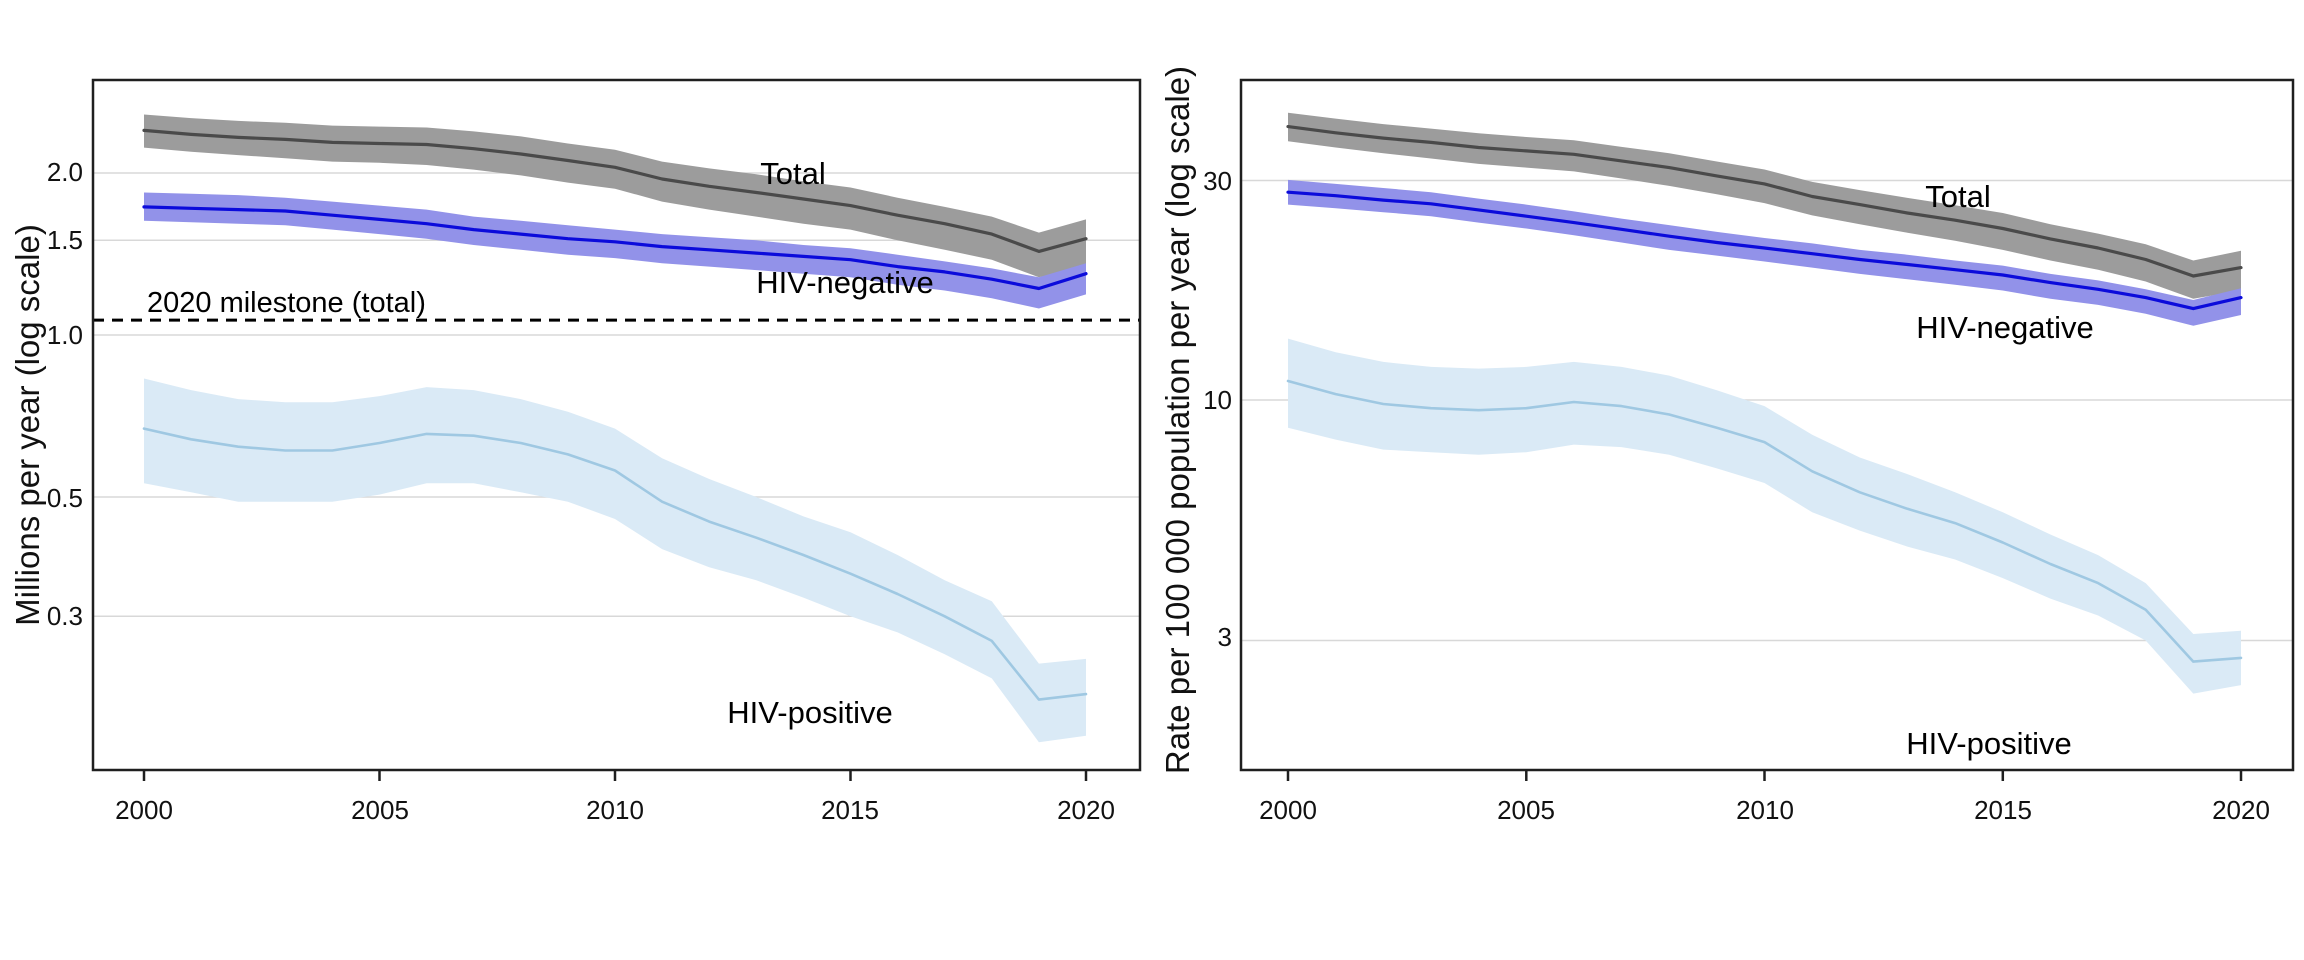  Describe the element at coordinates (793, 173) in the screenshot. I see `left-total-label: Total` at that location.